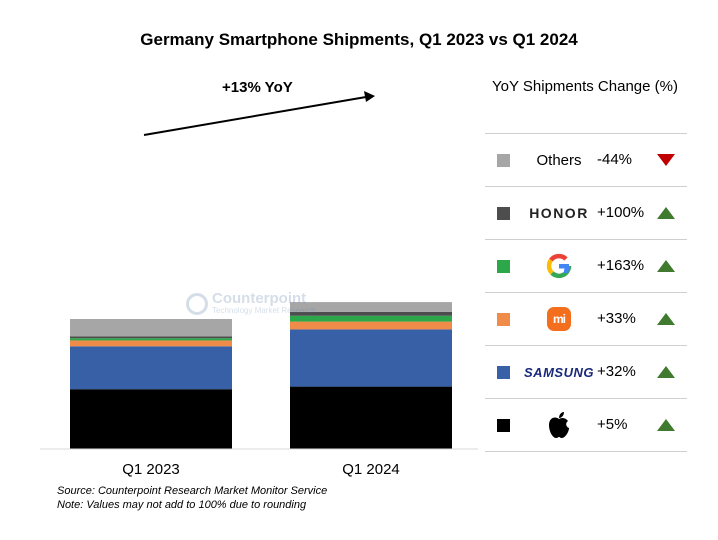 Image resolution: width=718 pixels, height=540 pixels. Describe the element at coordinates (503, 266) in the screenshot. I see `legend-swatch-google` at that location.